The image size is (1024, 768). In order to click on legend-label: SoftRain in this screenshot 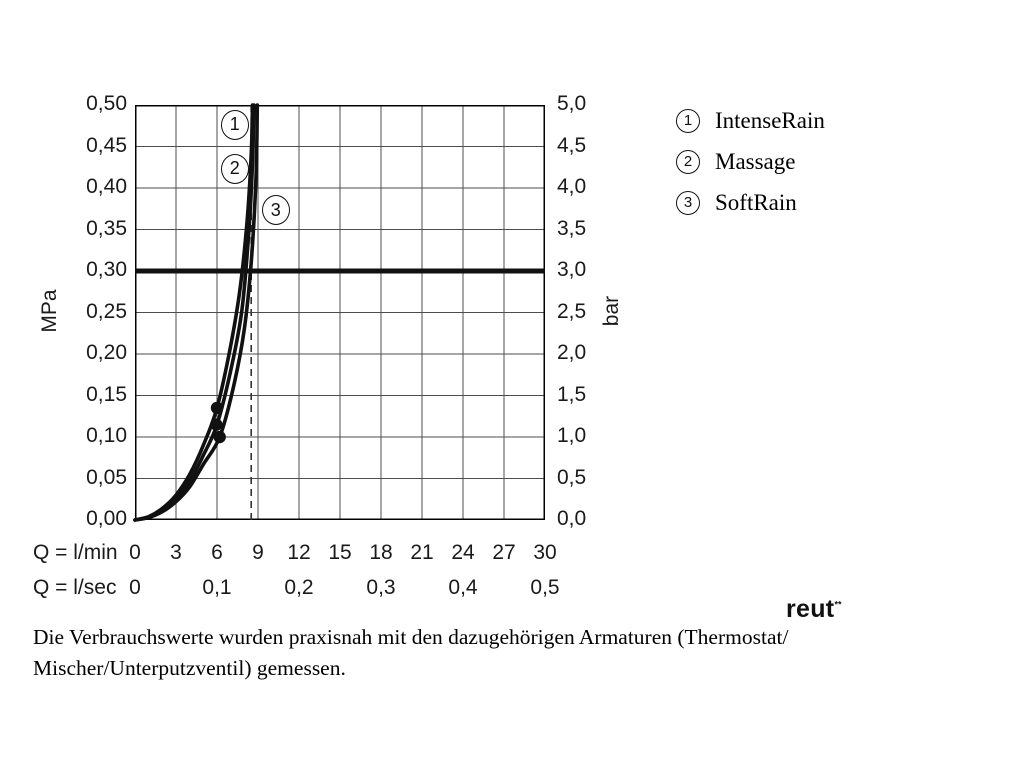, I will do `click(756, 202)`.